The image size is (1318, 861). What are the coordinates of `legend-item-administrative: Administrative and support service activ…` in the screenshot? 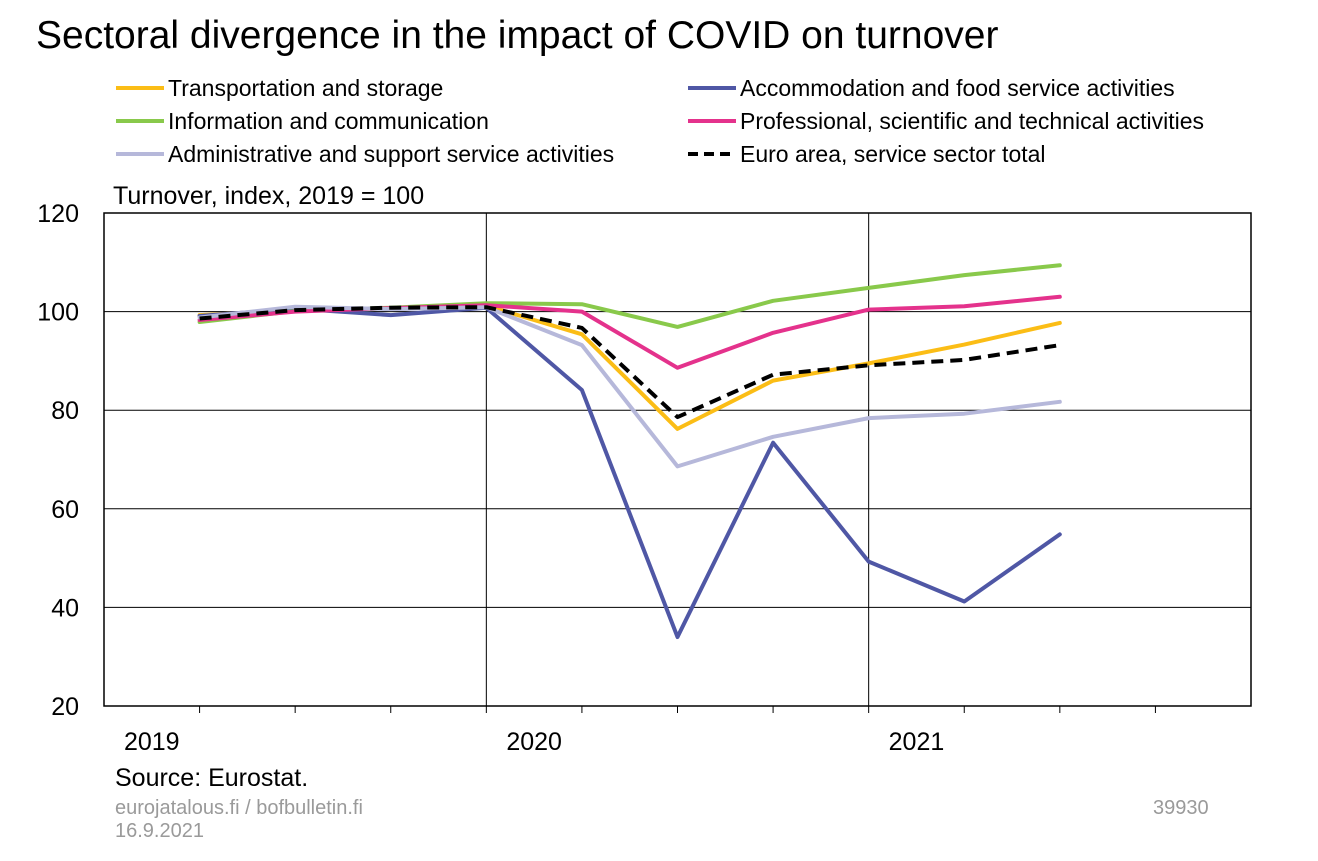 It's located at (364, 154).